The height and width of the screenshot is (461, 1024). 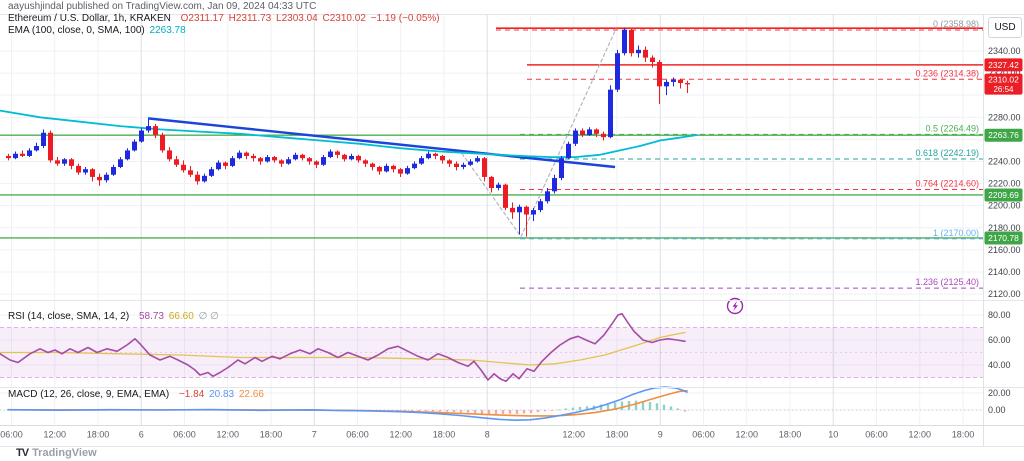 I want to click on ohlc-high: H2311.73, so click(x=250, y=18).